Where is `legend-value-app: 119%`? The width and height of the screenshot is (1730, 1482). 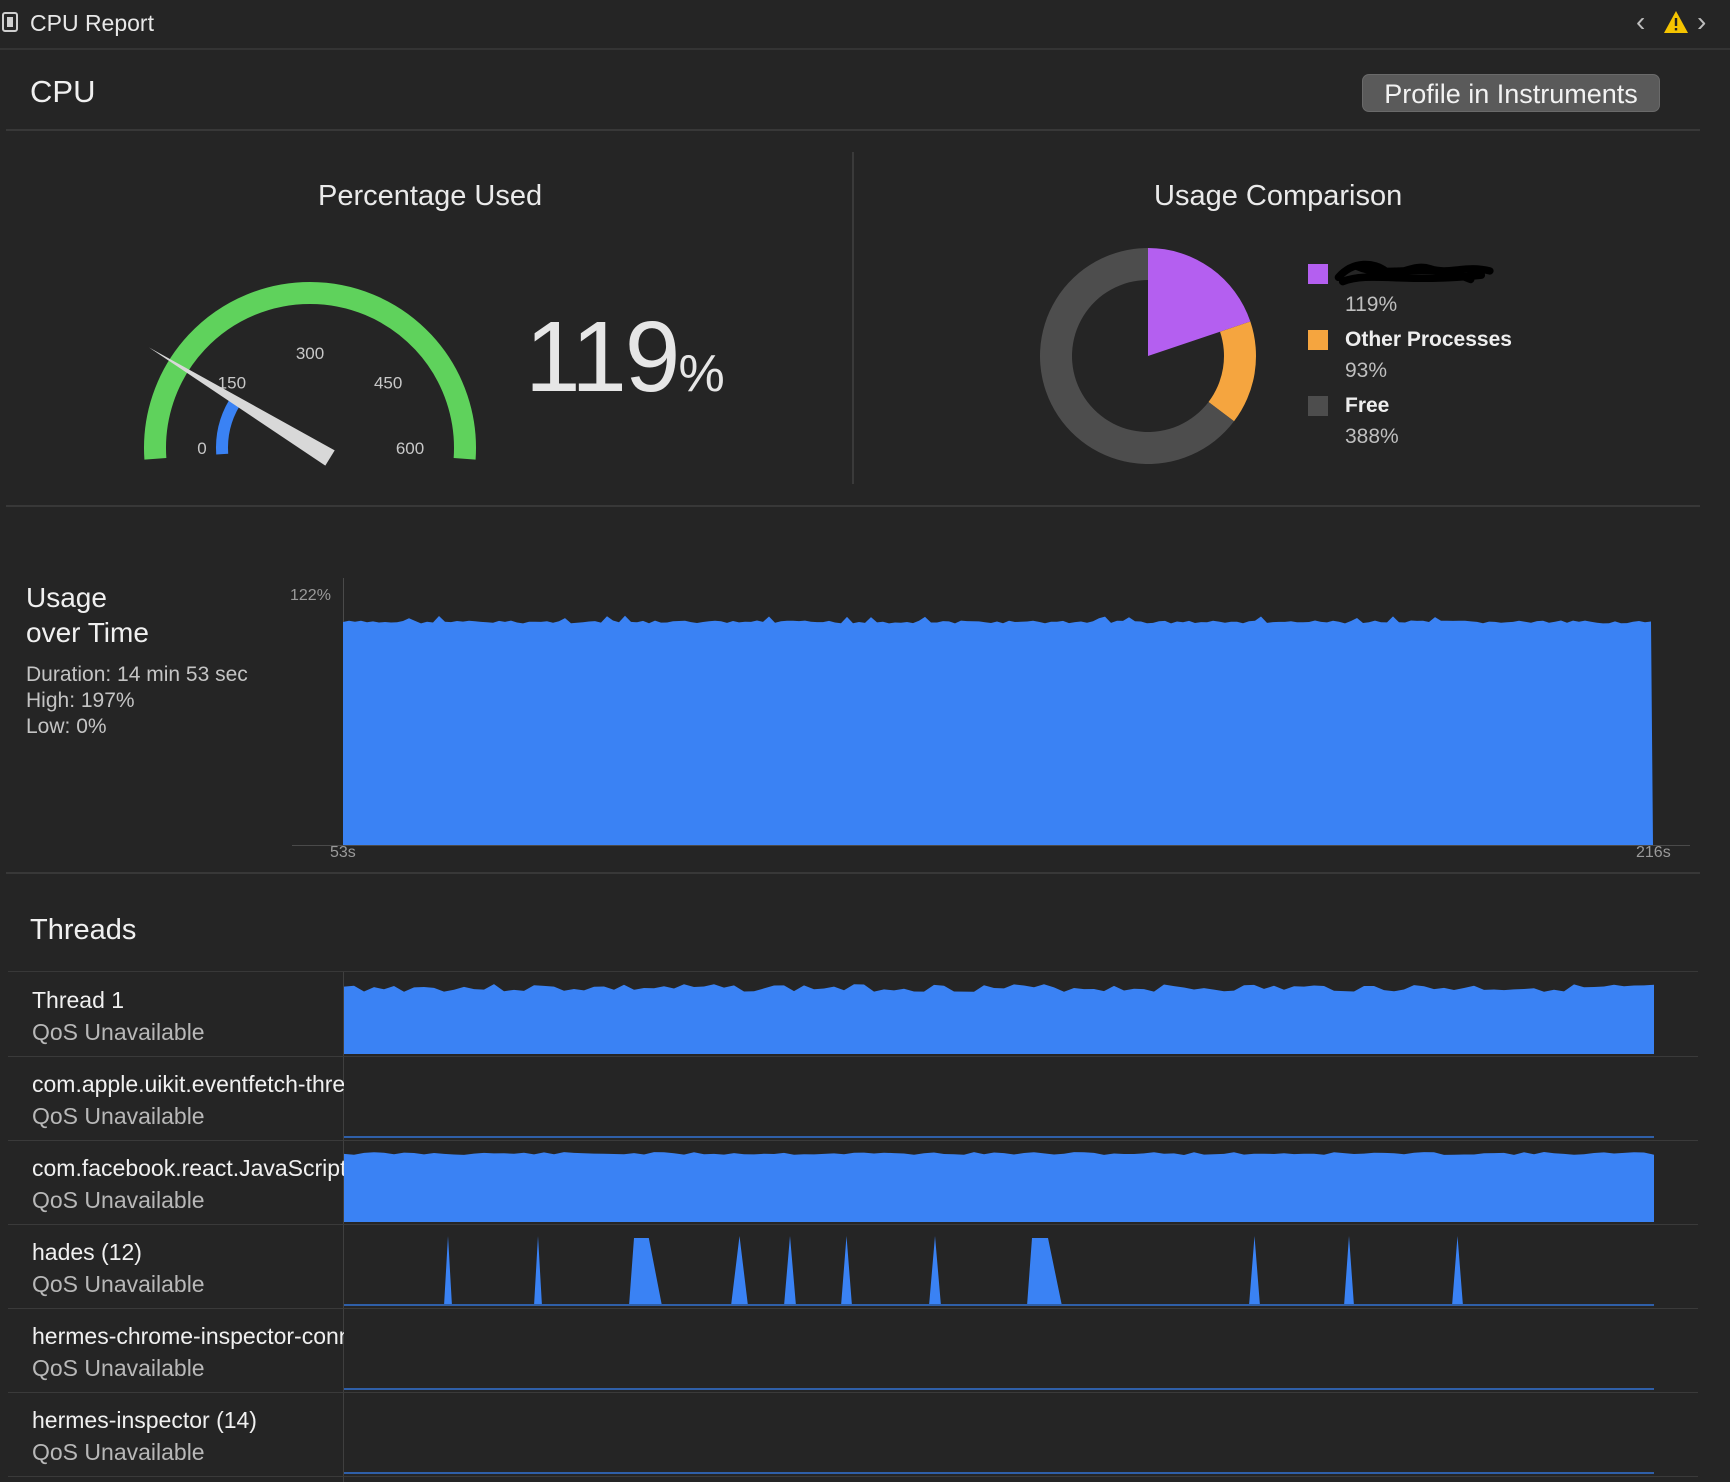
legend-value-app: 119% is located at coordinates (1371, 304).